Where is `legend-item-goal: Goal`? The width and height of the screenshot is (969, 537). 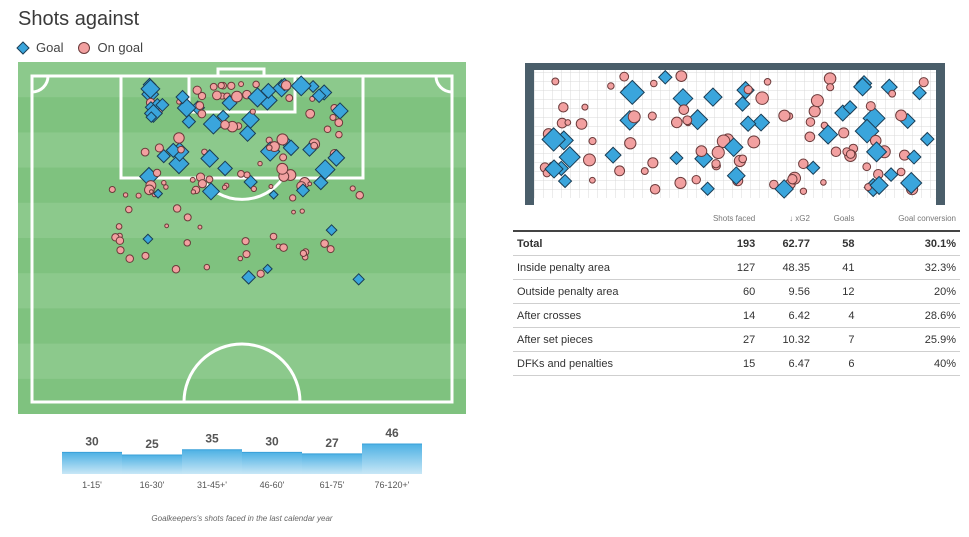
legend-item-goal: Goal is located at coordinates (39, 47).